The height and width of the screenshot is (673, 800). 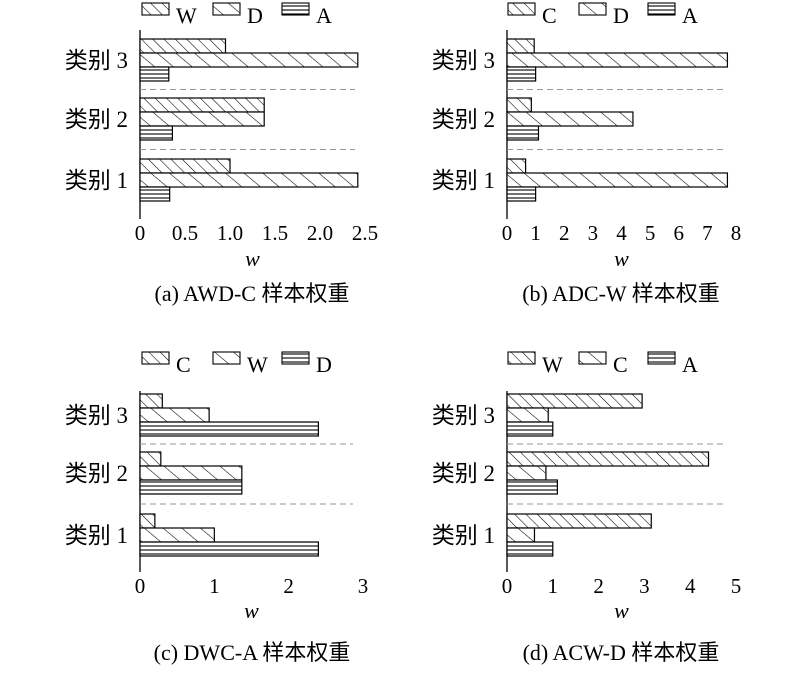 I want to click on x-tick-label: 6, so click(x=679, y=233).